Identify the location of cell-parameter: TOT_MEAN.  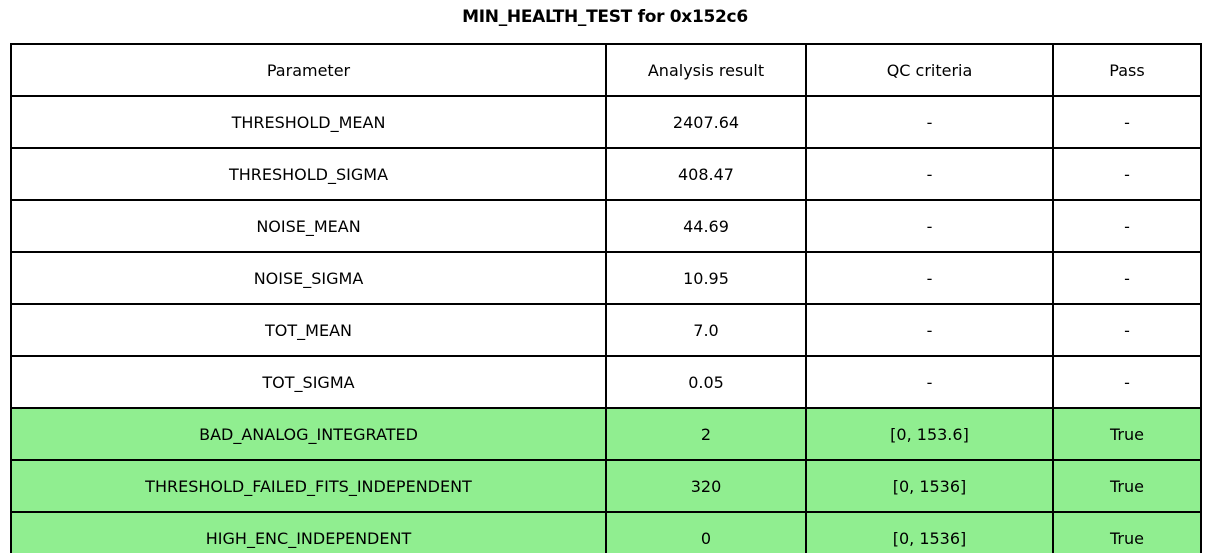
(308, 330).